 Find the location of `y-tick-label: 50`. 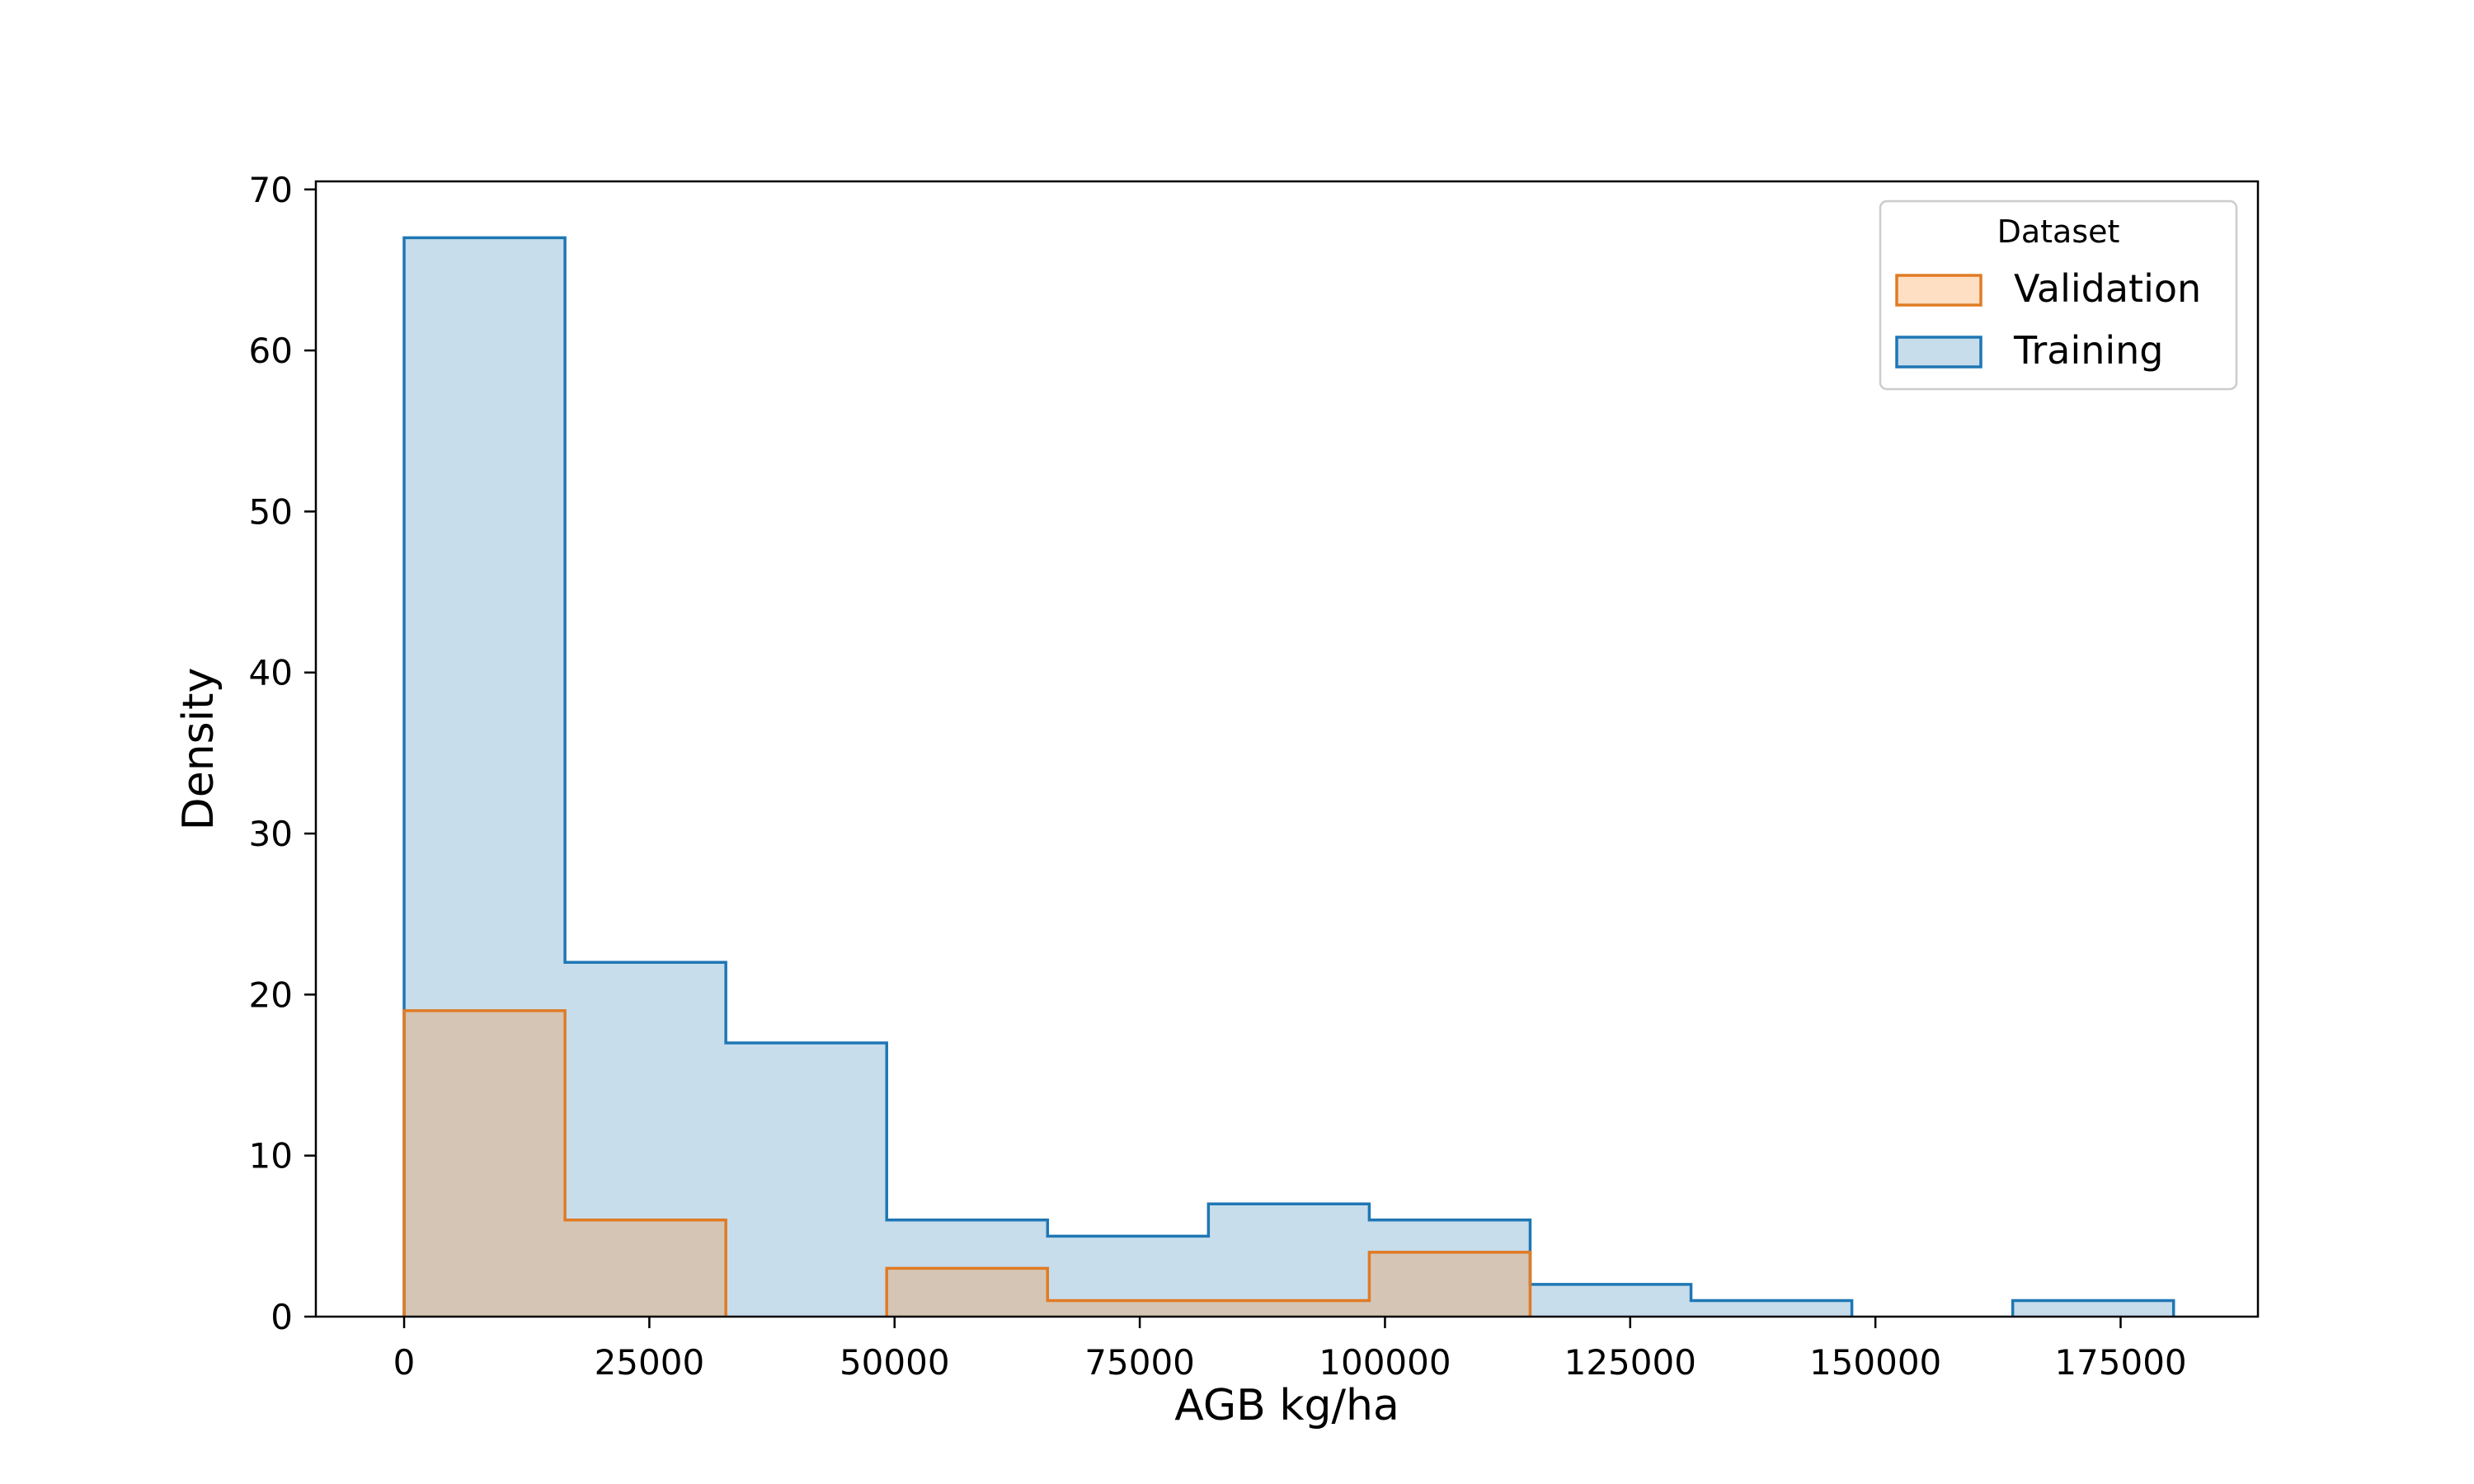

y-tick-label: 50 is located at coordinates (271, 511).